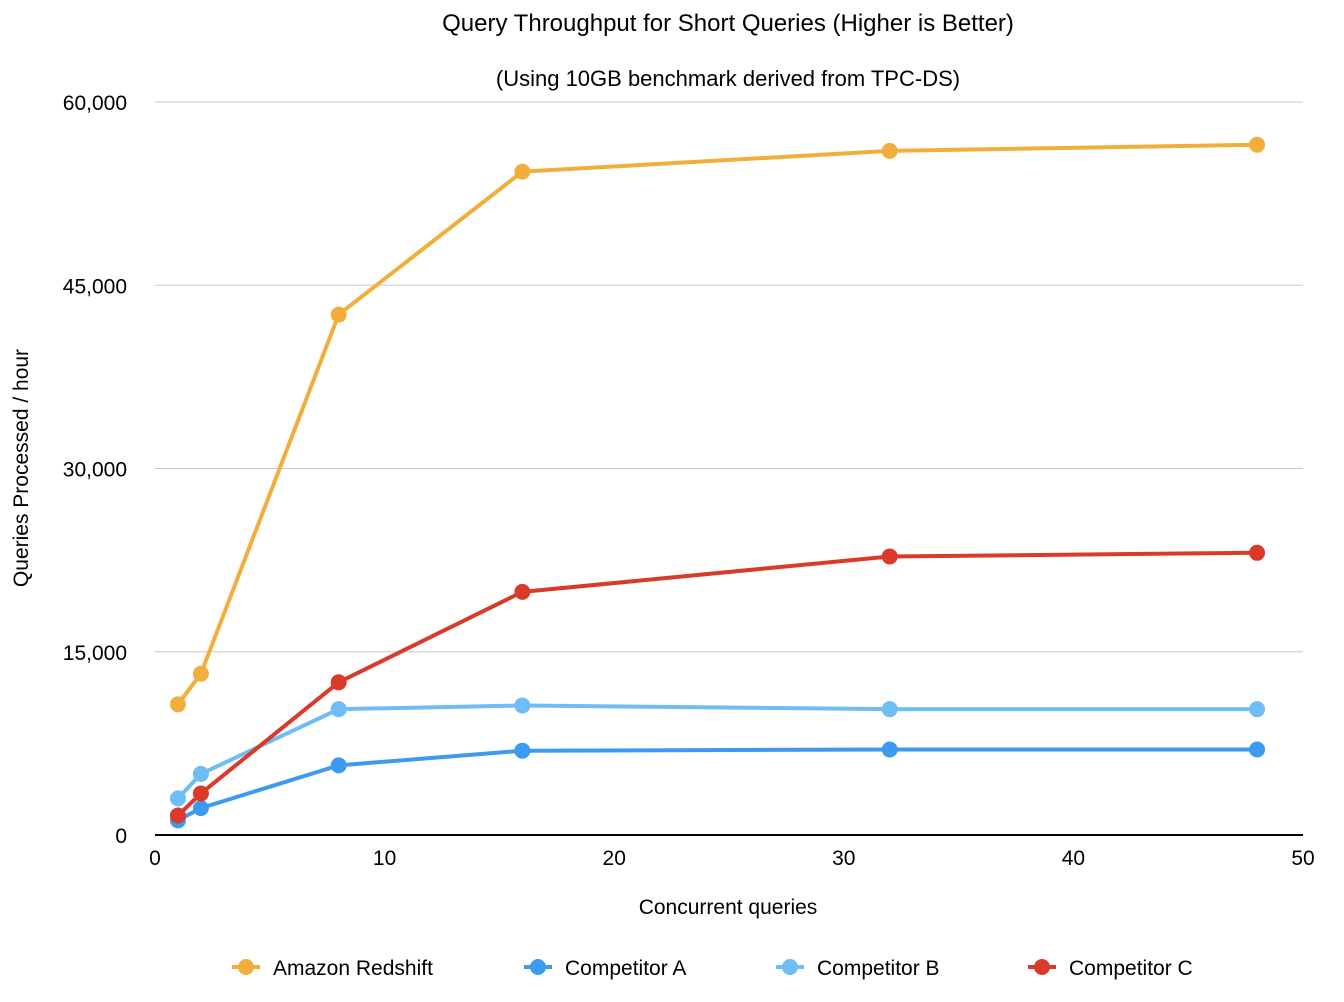  Describe the element at coordinates (1131, 968) in the screenshot. I see `legend-label: Competitor C` at that location.